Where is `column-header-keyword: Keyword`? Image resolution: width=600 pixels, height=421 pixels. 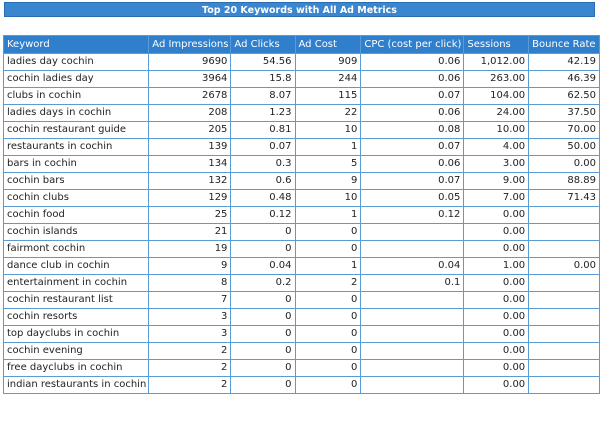 column-header-keyword: Keyword is located at coordinates (76, 44).